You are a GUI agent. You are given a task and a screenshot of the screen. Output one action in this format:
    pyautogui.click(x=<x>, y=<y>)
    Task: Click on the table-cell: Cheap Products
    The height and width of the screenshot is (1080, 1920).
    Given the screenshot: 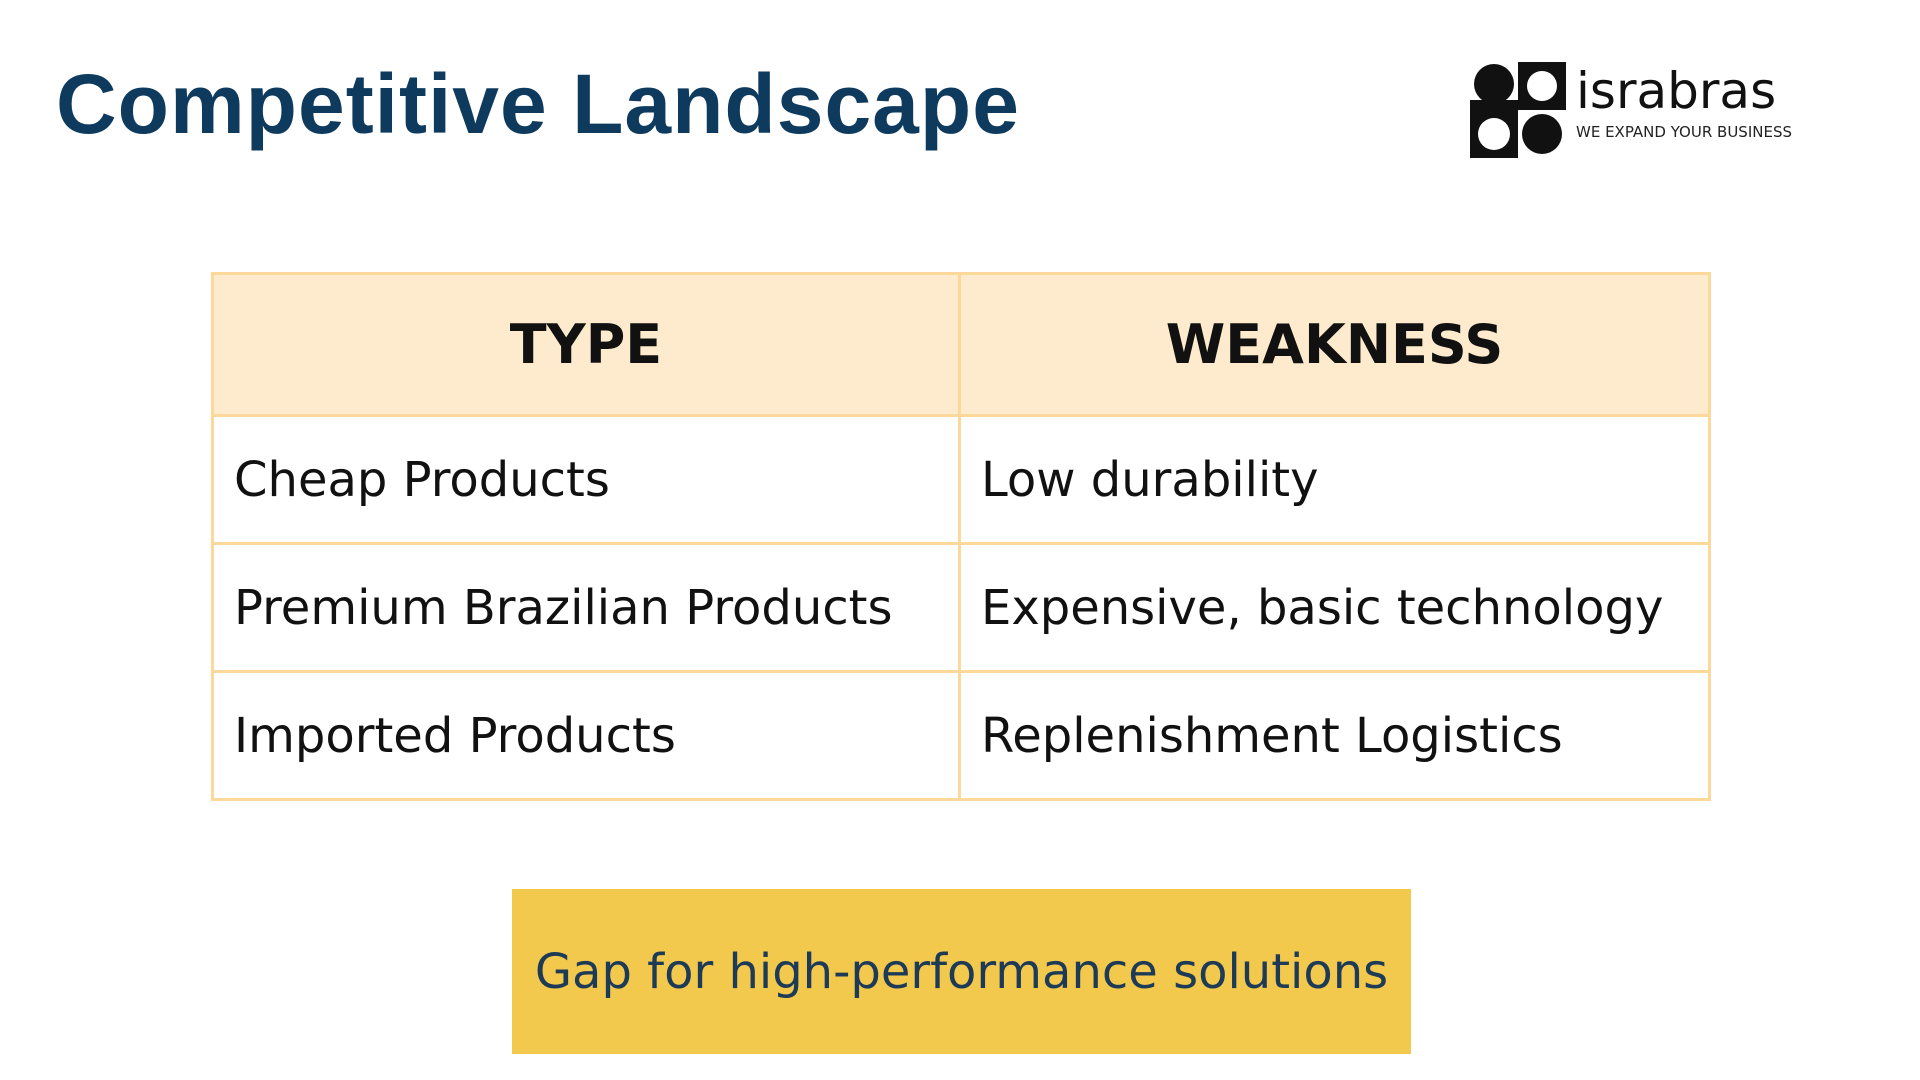 What is the action you would take?
    pyautogui.click(x=586, y=479)
    